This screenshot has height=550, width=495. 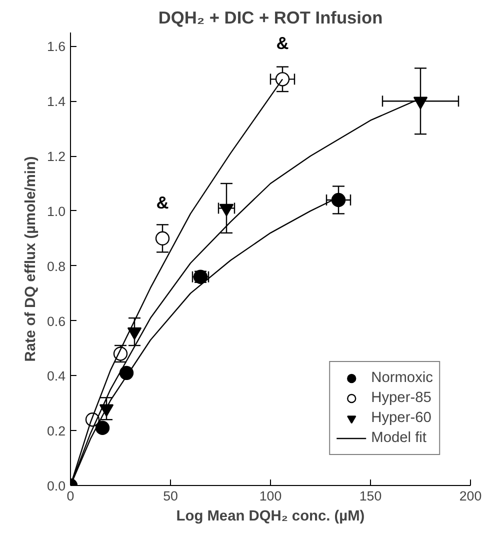 What do you see at coordinates (270, 18) in the screenshot?
I see `chart-title: DQH₂ + DIC + ROT Infusion` at bounding box center [270, 18].